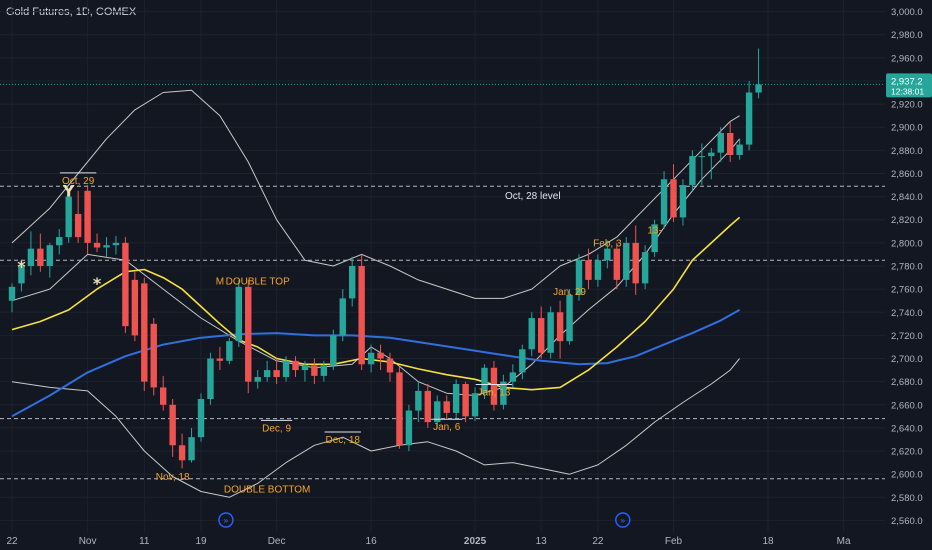 This screenshot has height=550, width=932. Describe the element at coordinates (542, 541) in the screenshot. I see `x-tick-label: 13` at that location.